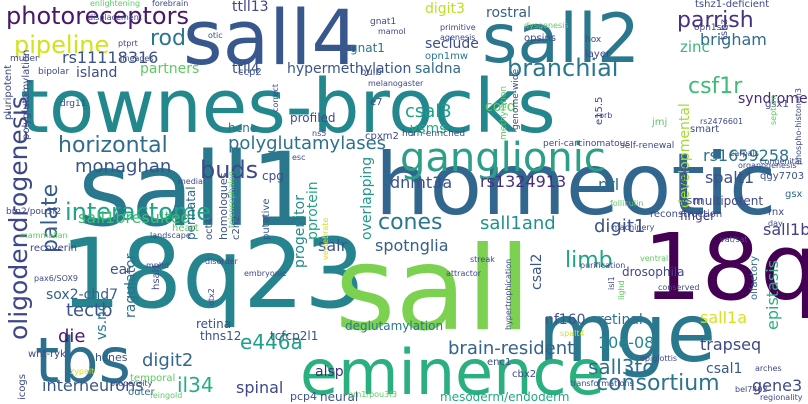 Image resolution: width=808 pixels, height=404 pixels. I want to click on word-pcp4: pcp4, so click(304, 396).